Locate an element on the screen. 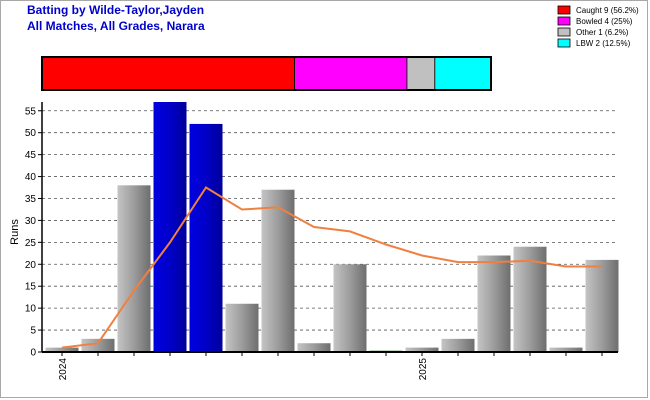  y-tick-label: 40 is located at coordinates (31, 177).